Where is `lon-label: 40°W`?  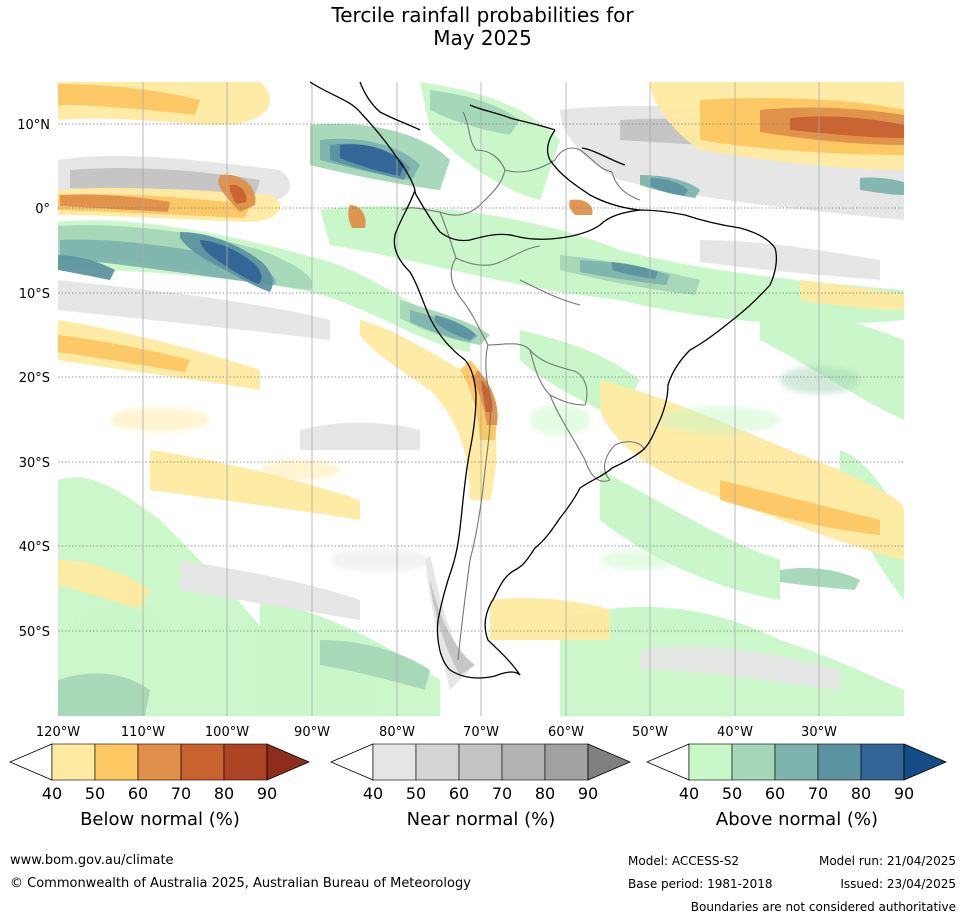
lon-label: 40°W is located at coordinates (735, 732).